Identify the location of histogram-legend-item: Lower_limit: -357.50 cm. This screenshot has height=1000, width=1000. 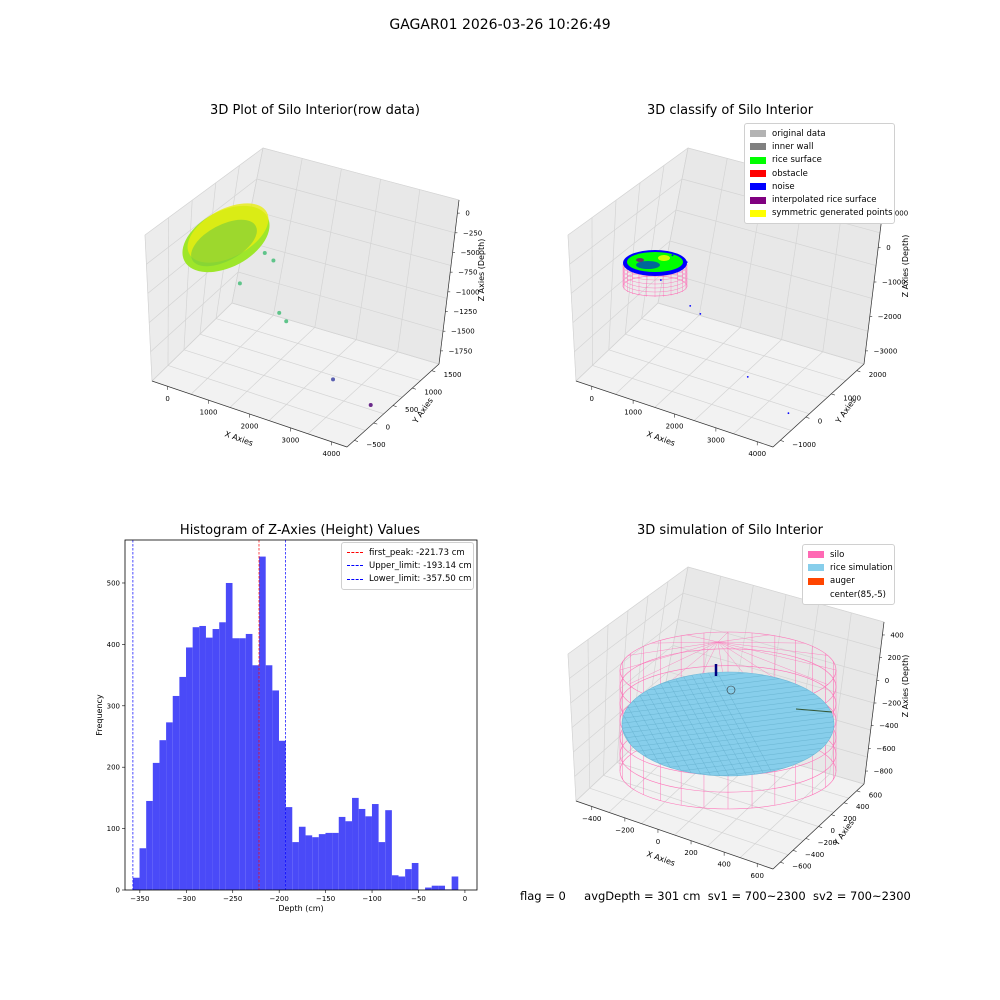
(409, 579).